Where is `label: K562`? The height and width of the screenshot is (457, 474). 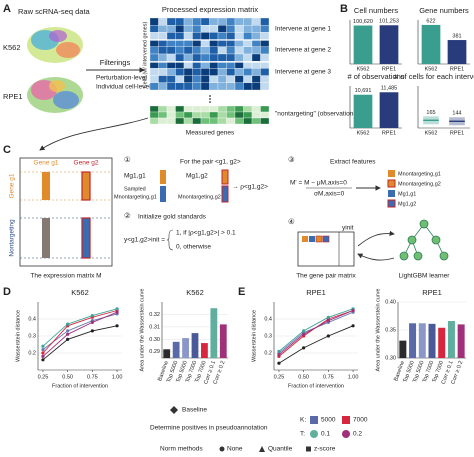 label: K562 is located at coordinates (12, 47).